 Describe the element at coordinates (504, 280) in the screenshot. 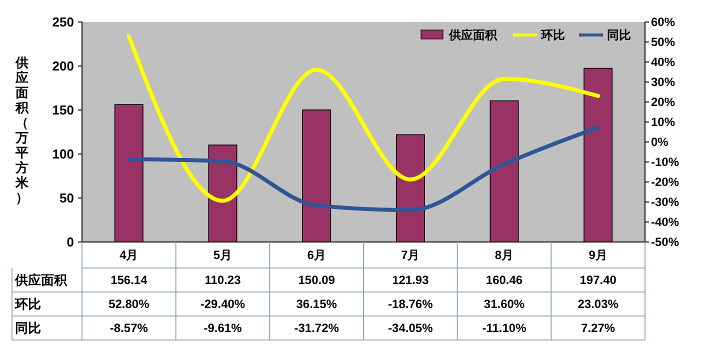

I see `data-label: 160.46` at that location.